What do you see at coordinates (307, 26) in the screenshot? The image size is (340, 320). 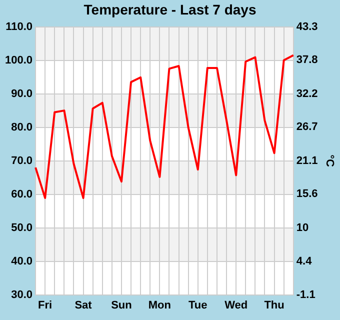 I see `y2-tick-label: 43.3` at bounding box center [307, 26].